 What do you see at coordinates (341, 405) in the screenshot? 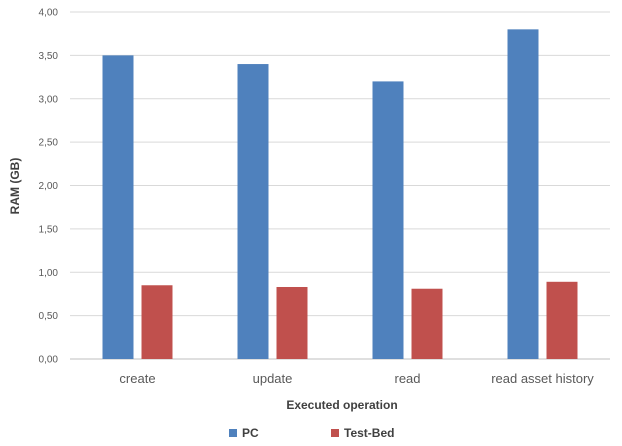
I see `x-axis-title: Executed operation` at bounding box center [341, 405].